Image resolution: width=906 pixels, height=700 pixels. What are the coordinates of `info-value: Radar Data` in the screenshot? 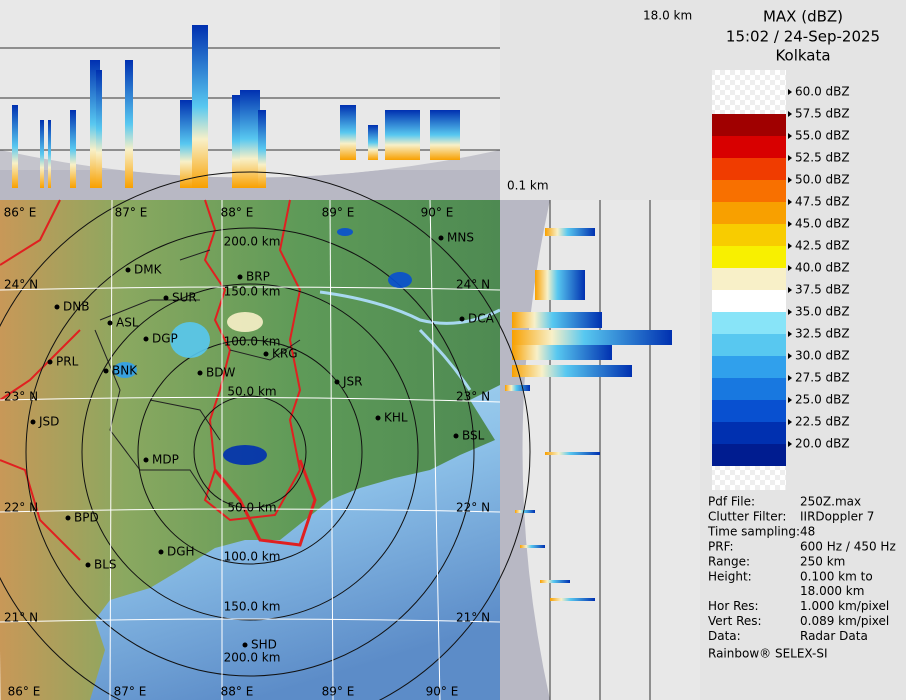 It's located at (834, 636).